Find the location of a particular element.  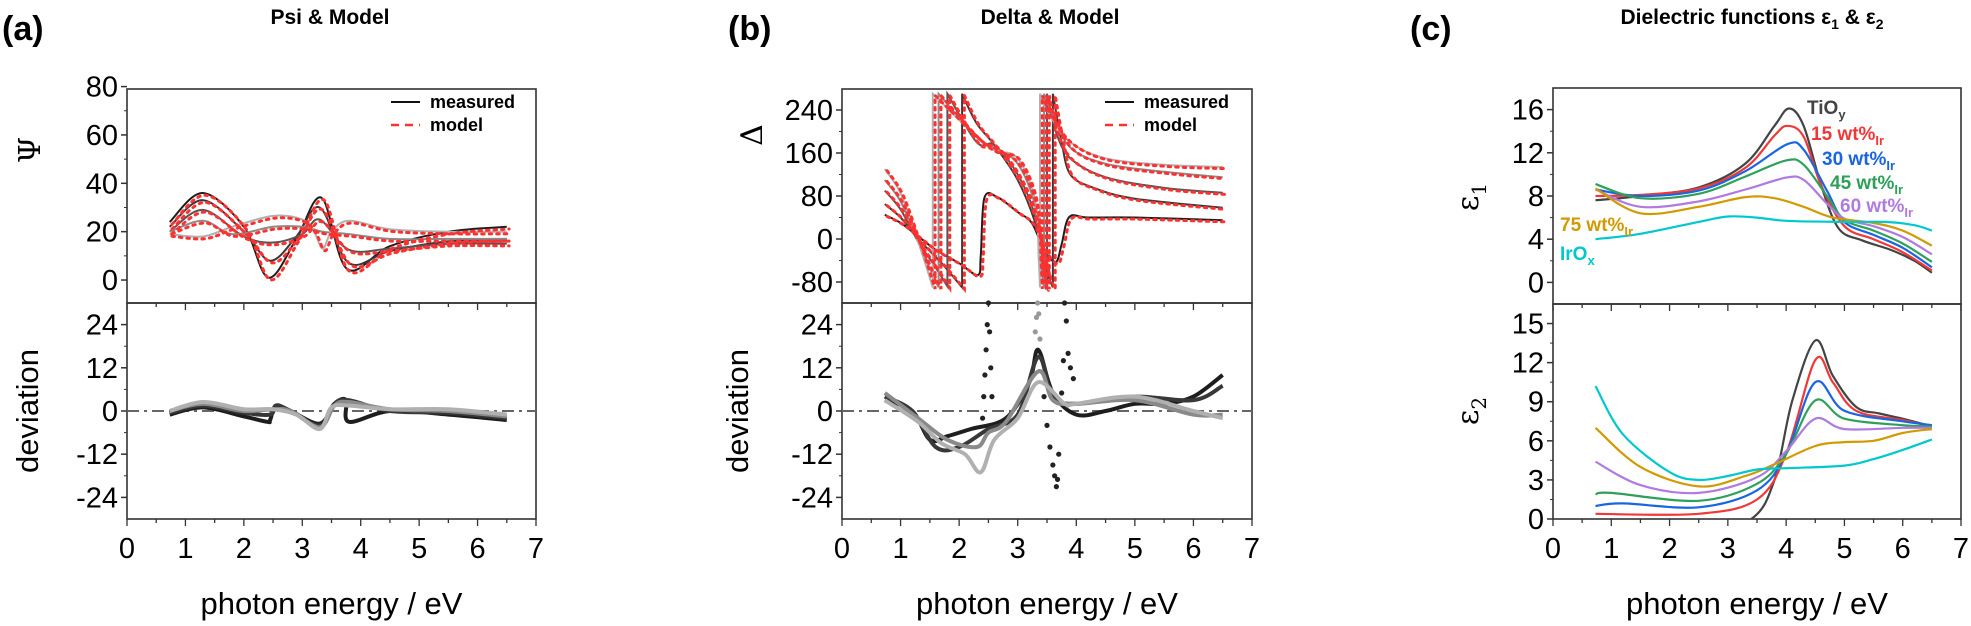

panel-label: (b) is located at coordinates (749, 29).